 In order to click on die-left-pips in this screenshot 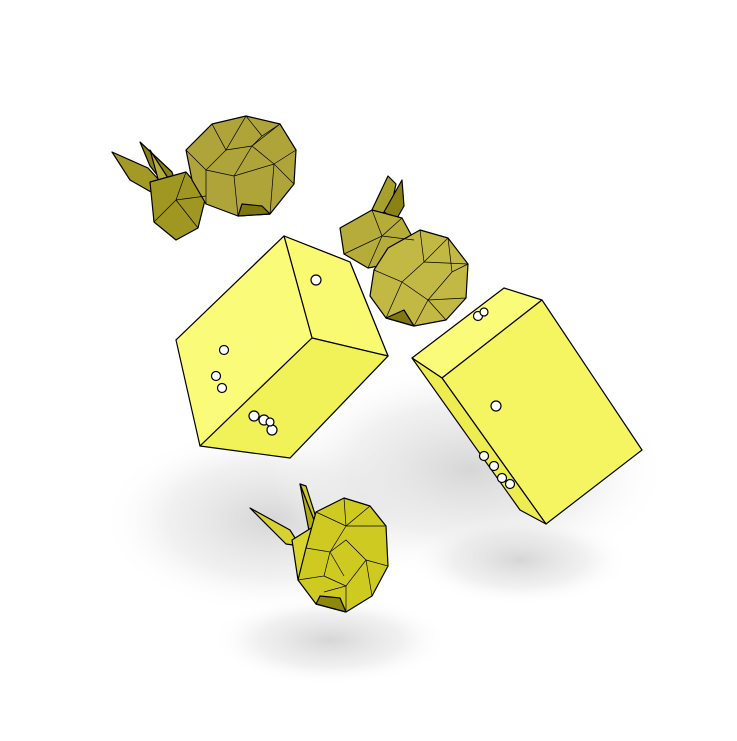, I will do `click(266, 355)`.